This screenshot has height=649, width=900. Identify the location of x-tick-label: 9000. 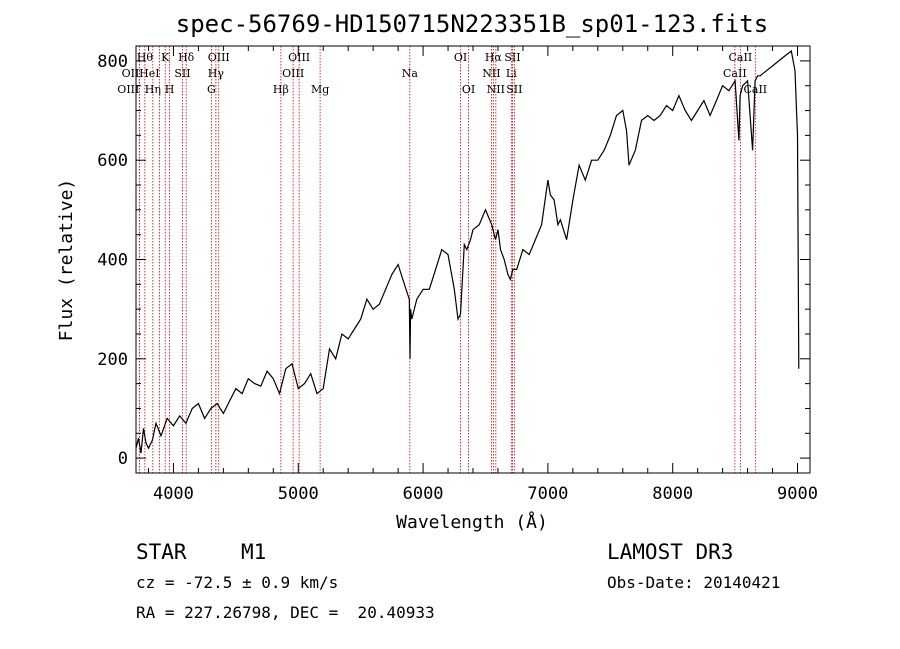
(797, 494).